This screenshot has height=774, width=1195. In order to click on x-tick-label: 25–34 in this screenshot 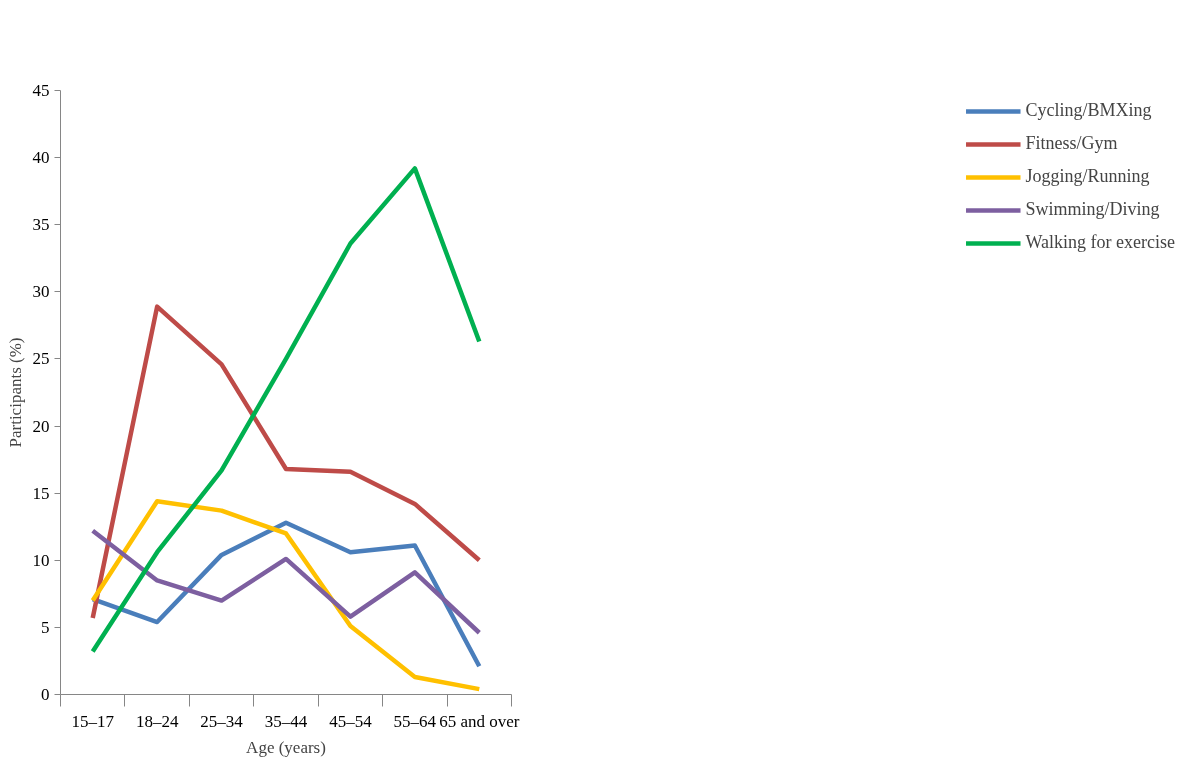, I will do `click(222, 721)`.